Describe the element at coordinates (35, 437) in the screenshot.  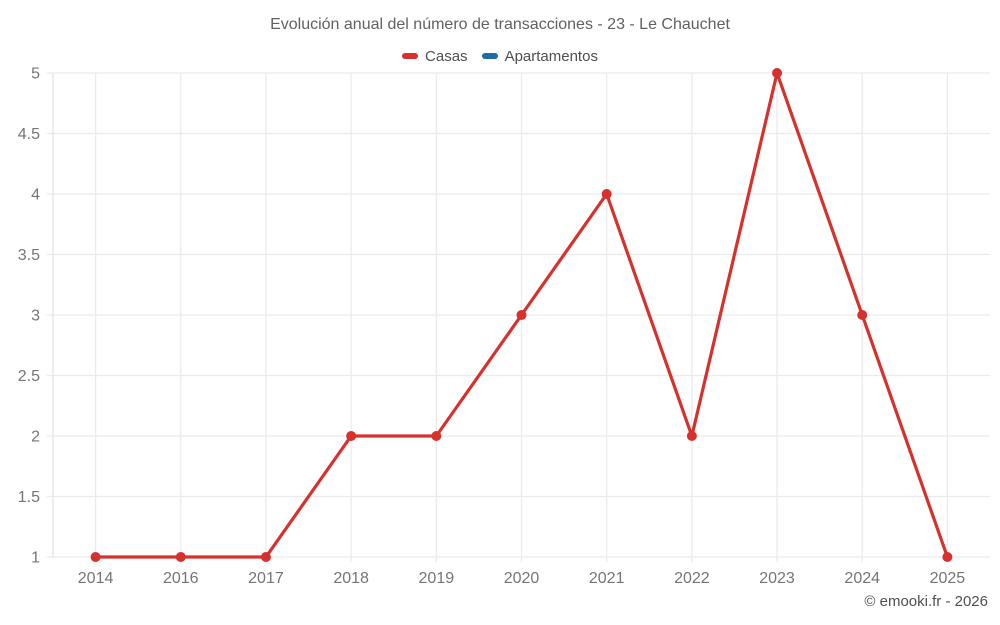
I see `y-axis-tick-label: 2` at that location.